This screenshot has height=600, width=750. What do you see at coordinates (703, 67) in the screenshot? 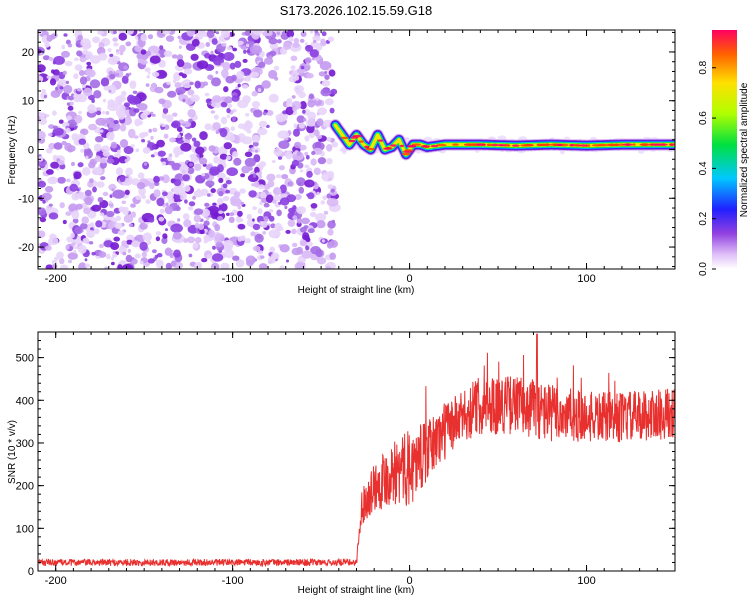
I see `colorbar-tick-label: 0.8` at bounding box center [703, 67].